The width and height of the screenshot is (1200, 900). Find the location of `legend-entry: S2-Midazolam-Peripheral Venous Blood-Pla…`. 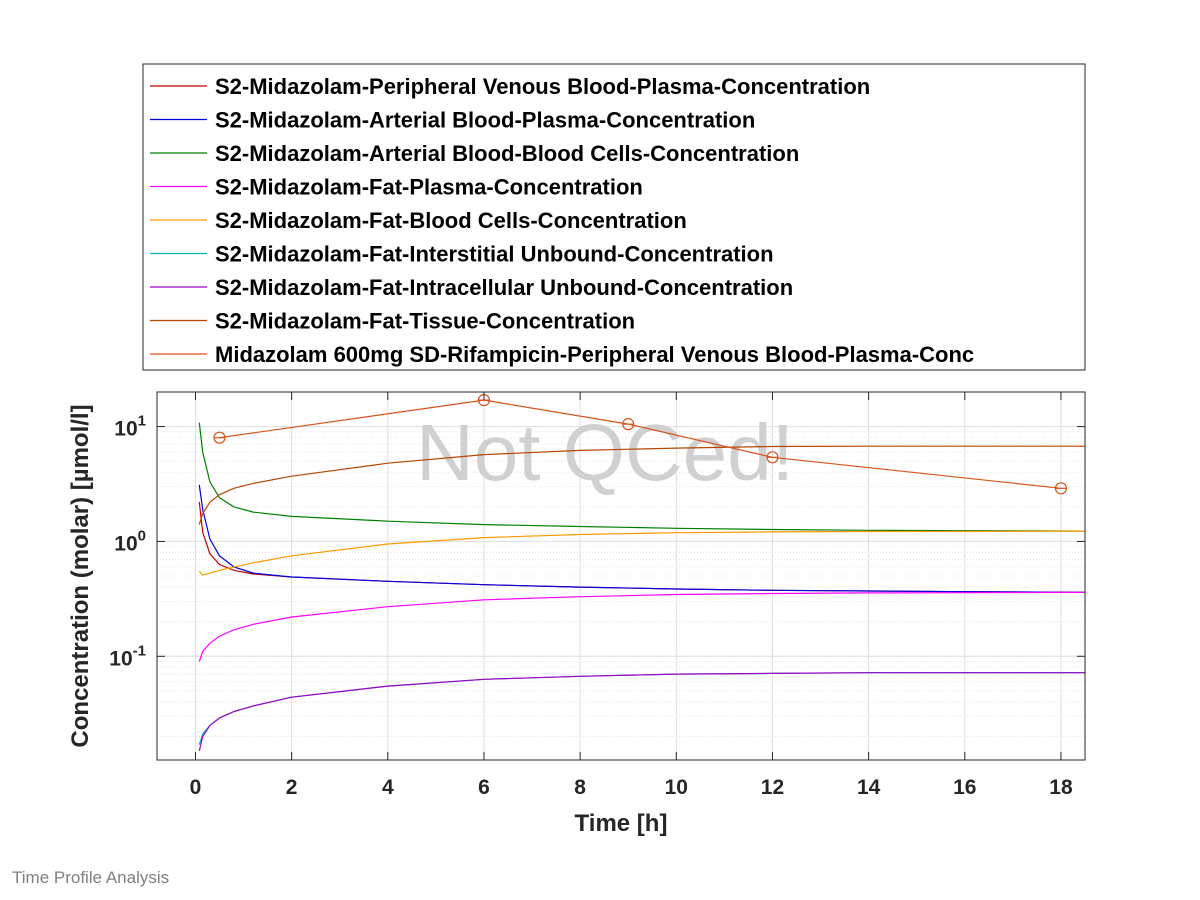

legend-entry: S2-Midazolam-Peripheral Venous Blood-Pla… is located at coordinates (542, 86).